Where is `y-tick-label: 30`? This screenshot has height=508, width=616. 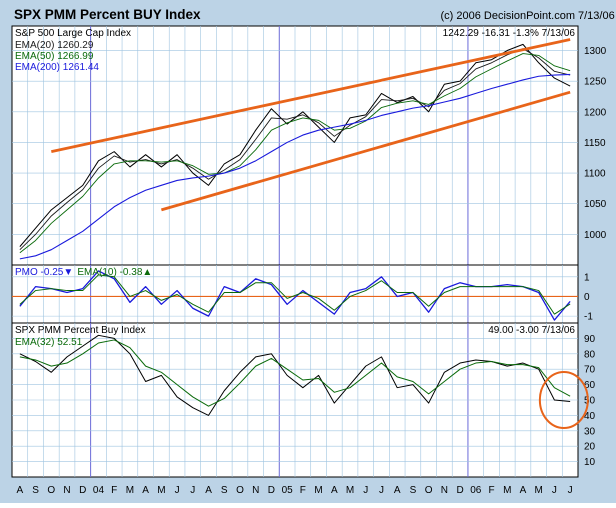 y-tick-label: 30 is located at coordinates (590, 431).